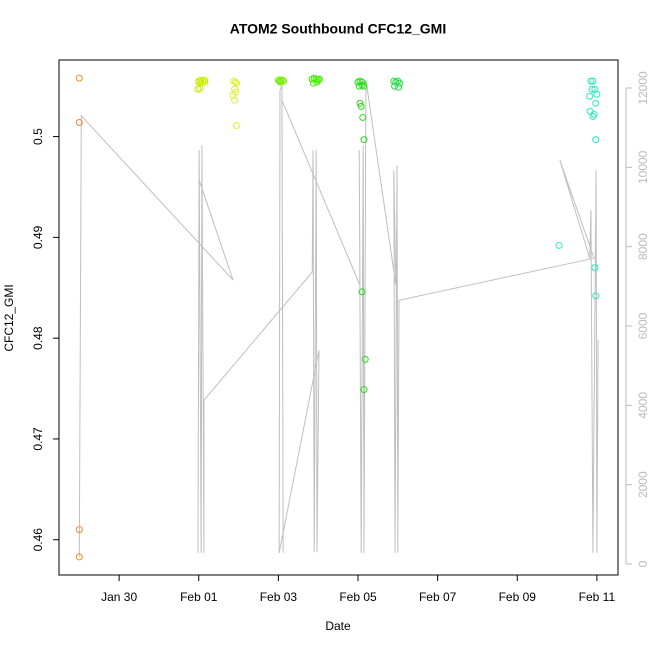  Describe the element at coordinates (279, 597) in the screenshot. I see `x-tick-label: Feb 03` at that location.